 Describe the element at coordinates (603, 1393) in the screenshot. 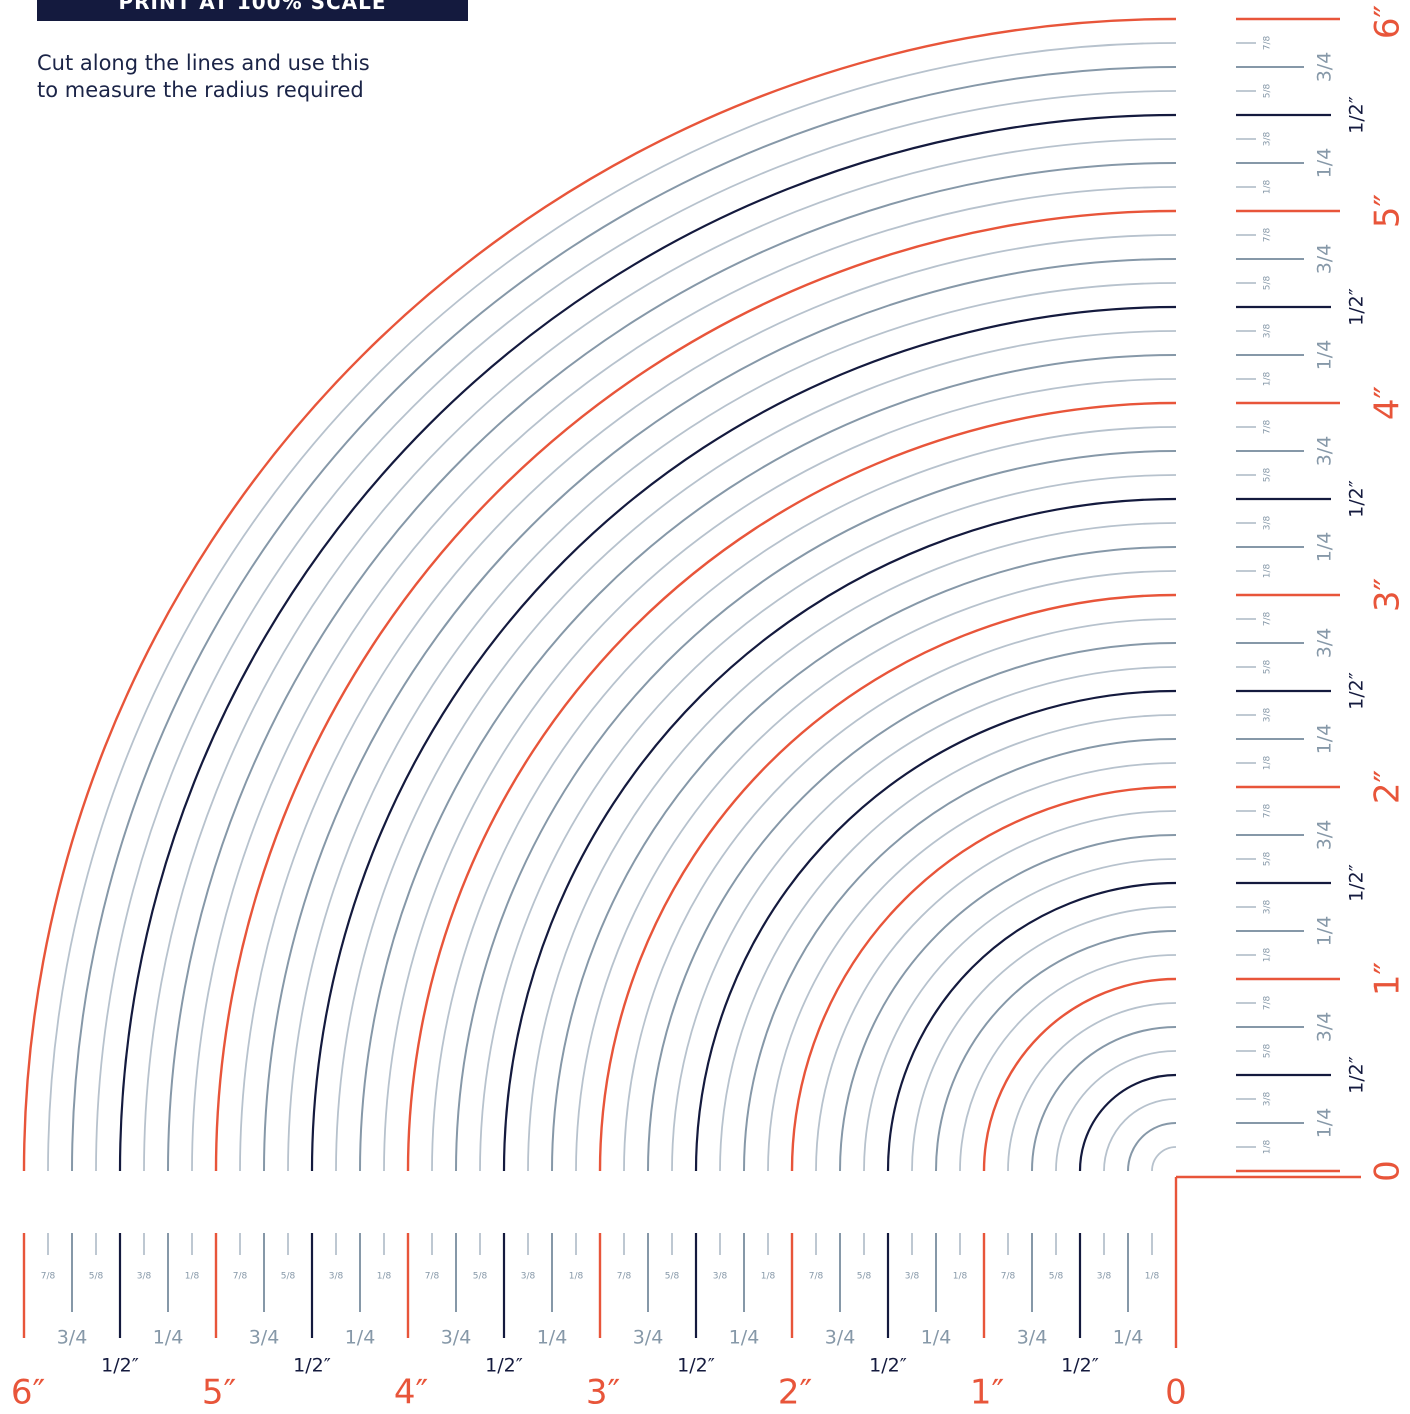

I see `h-inch-label: 3″` at that location.